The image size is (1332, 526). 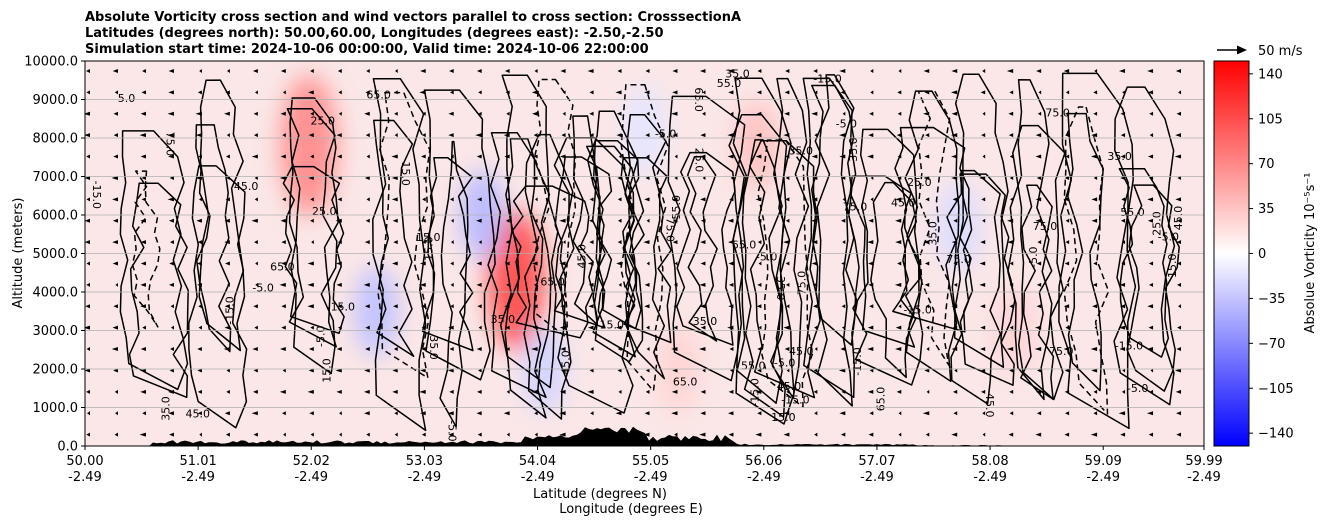 What do you see at coordinates (229, 310) in the screenshot?
I see `contour-label: -15.0` at bounding box center [229, 310].